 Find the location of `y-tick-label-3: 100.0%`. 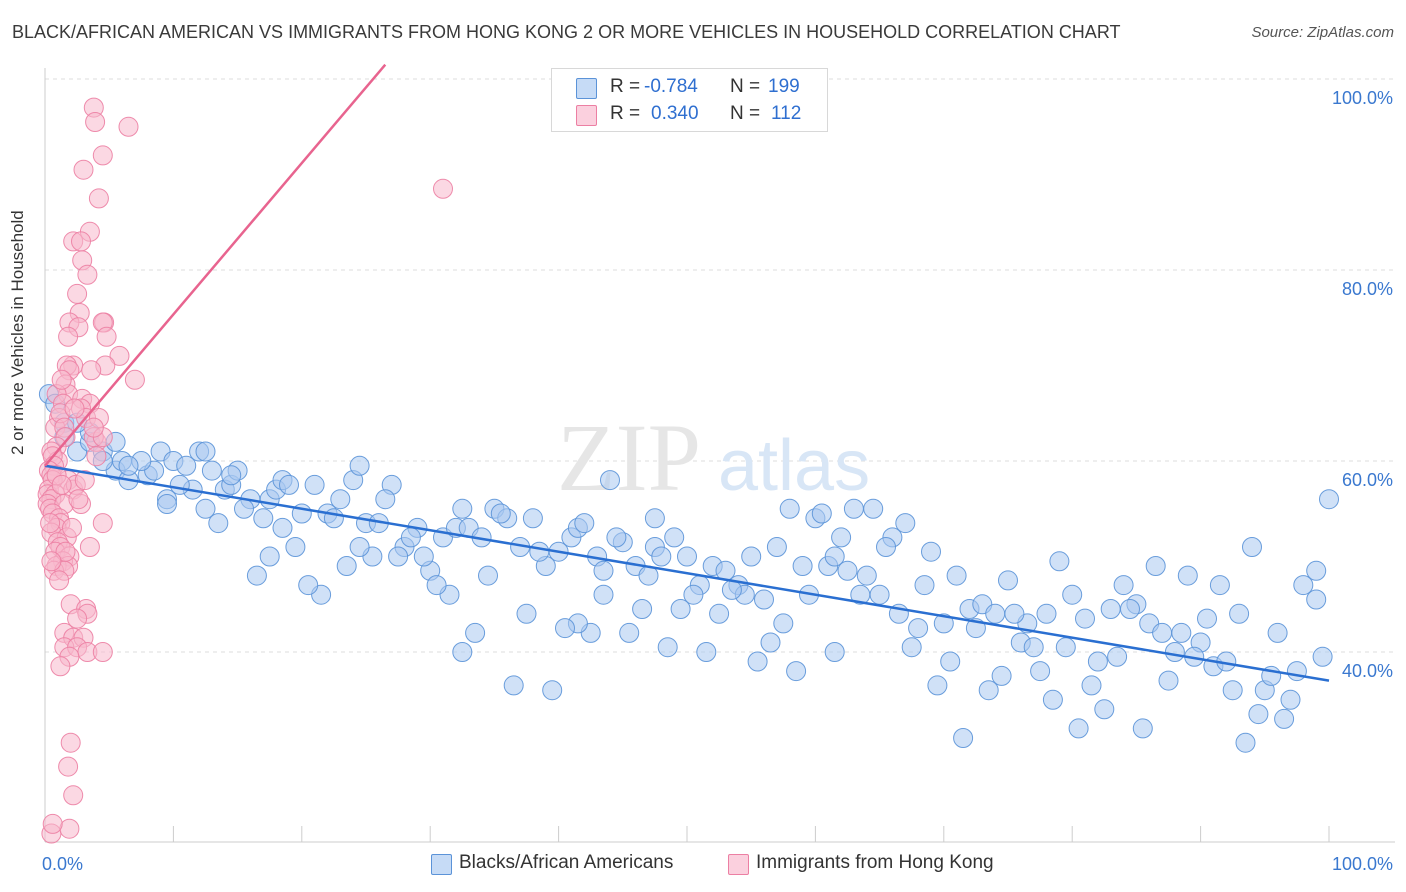

y-tick-label-3: 100.0% is located at coordinates (1362, 98).